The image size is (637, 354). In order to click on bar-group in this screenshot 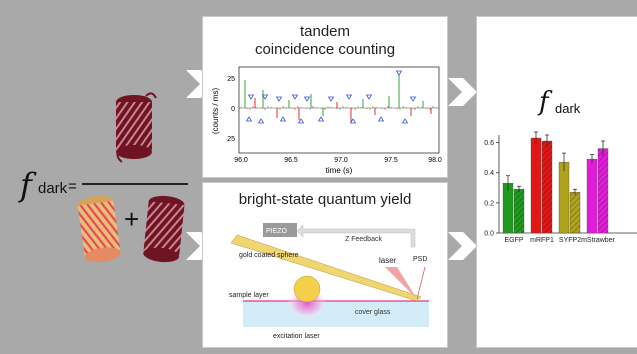, I will do `click(555, 182)`.